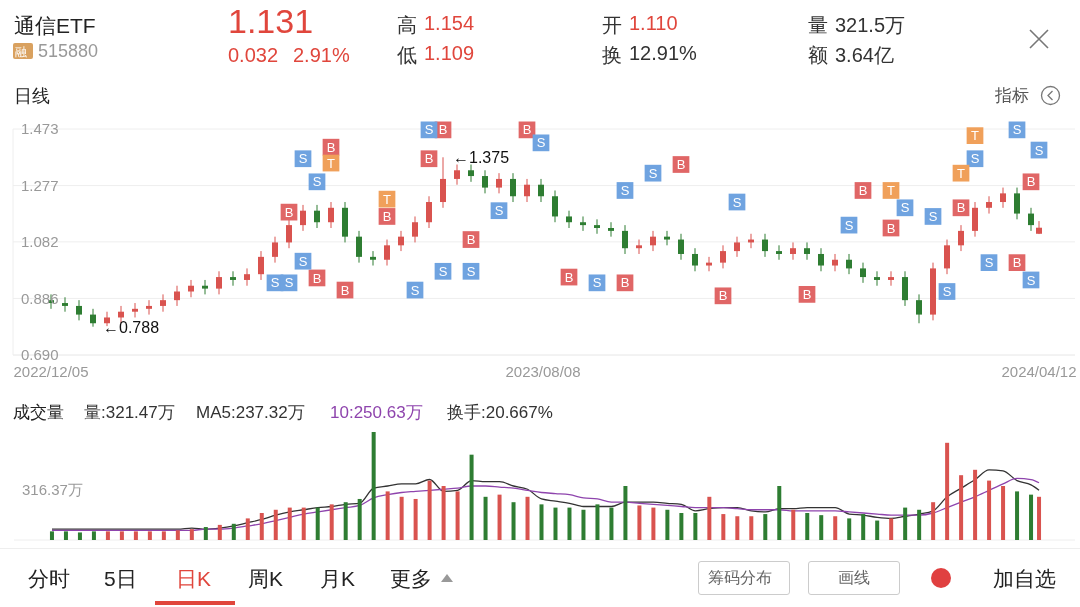  Describe the element at coordinates (653, 23) in the screenshot. I see `text: 1.110` at that location.